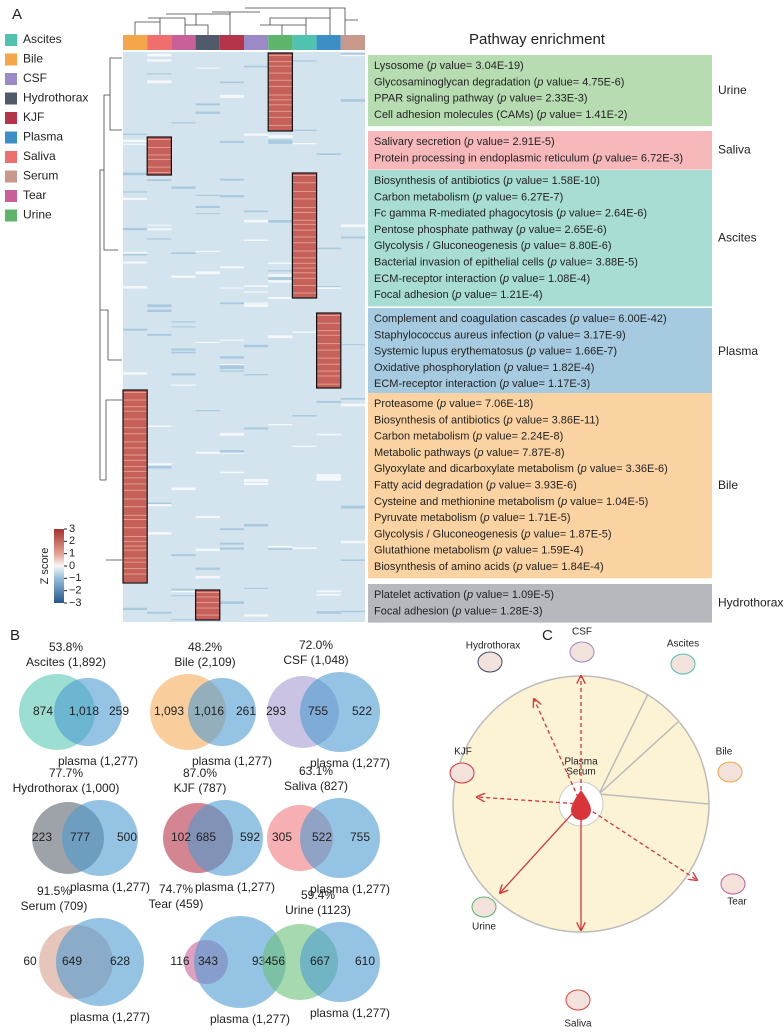 The width and height of the screenshot is (784, 1036). What do you see at coordinates (200, 788) in the screenshot?
I see `venn-name: KJF (787)` at bounding box center [200, 788].